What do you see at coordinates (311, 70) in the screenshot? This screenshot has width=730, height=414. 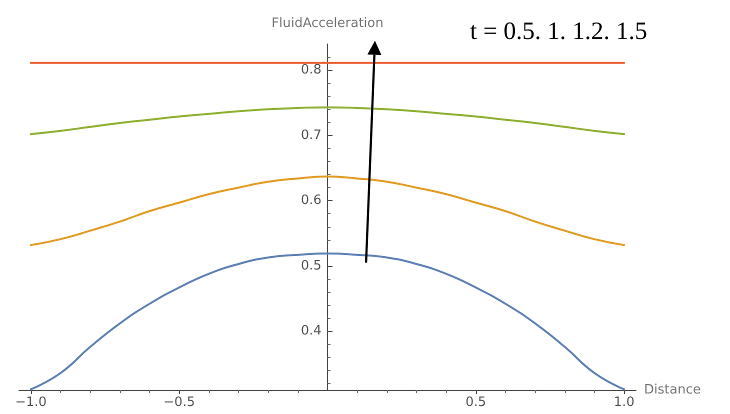 I see `y-tick-label: 0.8` at bounding box center [311, 70].